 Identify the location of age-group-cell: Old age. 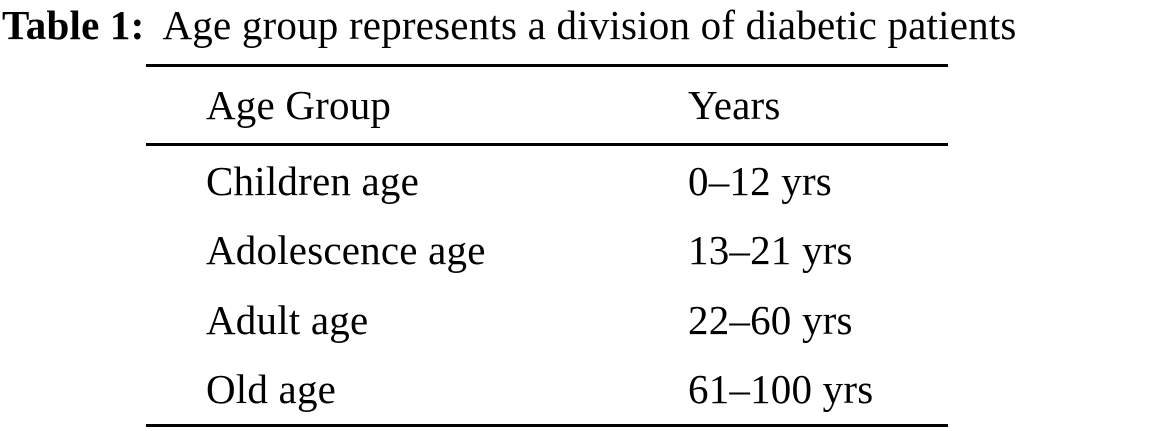
(271, 389).